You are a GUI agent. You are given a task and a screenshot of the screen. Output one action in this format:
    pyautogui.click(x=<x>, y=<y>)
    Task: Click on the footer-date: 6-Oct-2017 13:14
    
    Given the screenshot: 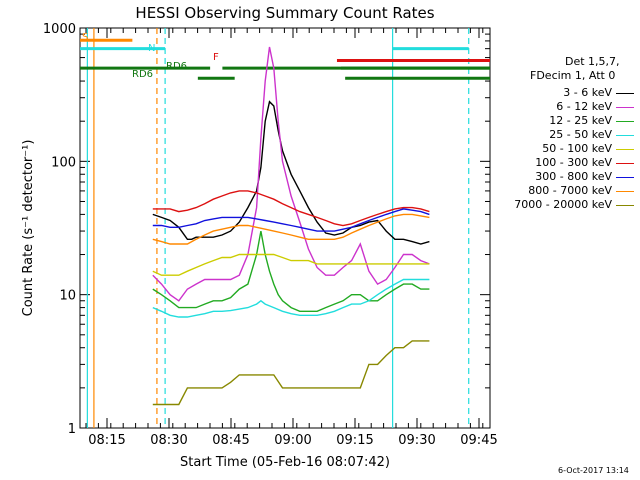 What is the action you would take?
    pyautogui.click(x=593, y=470)
    